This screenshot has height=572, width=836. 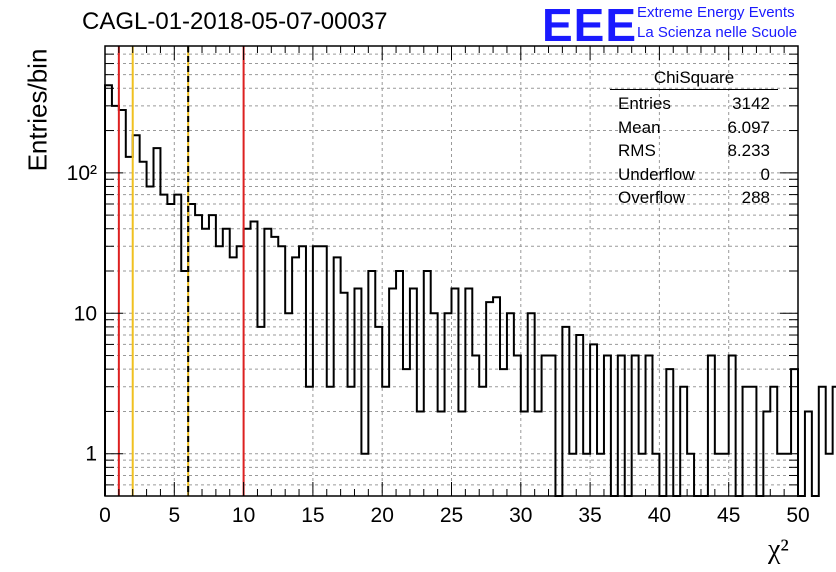 I want to click on y-tick-label: 1, so click(x=91, y=454).